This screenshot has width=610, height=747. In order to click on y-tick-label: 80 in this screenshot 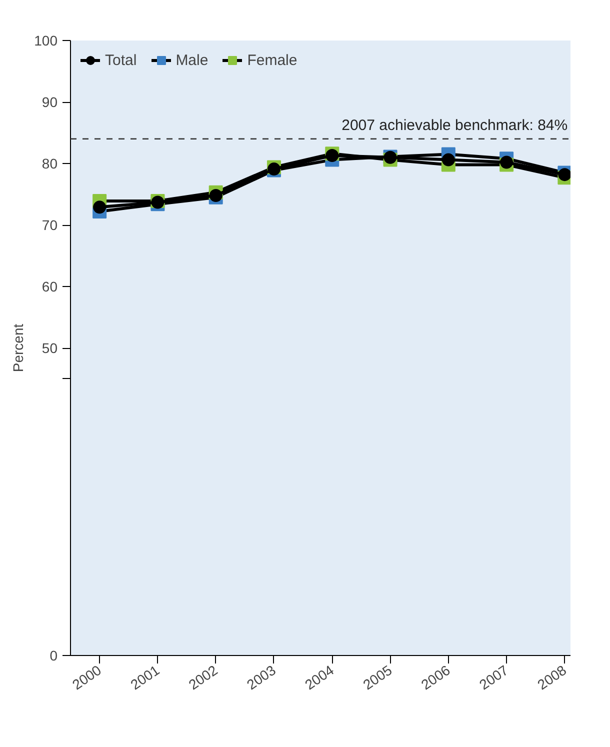, I will do `click(50, 164)`.